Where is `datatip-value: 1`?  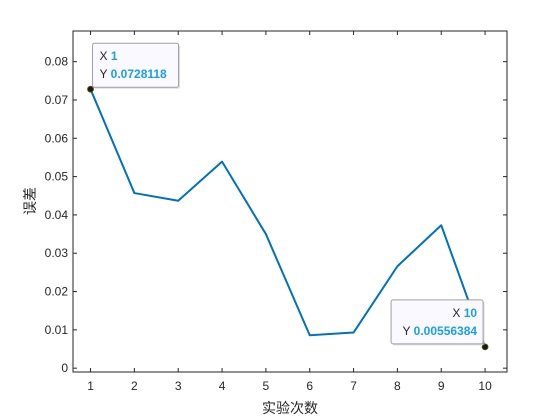 datatip-value: 1 is located at coordinates (114, 56).